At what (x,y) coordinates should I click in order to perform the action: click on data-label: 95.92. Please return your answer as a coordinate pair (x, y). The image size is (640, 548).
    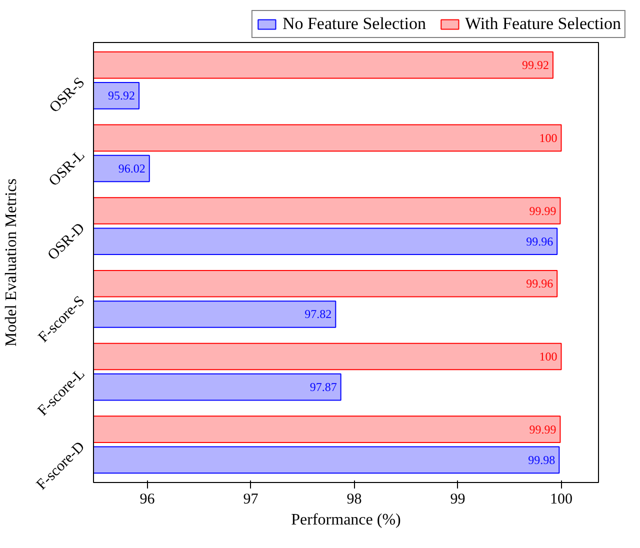
    Looking at the image, I should click on (122, 95).